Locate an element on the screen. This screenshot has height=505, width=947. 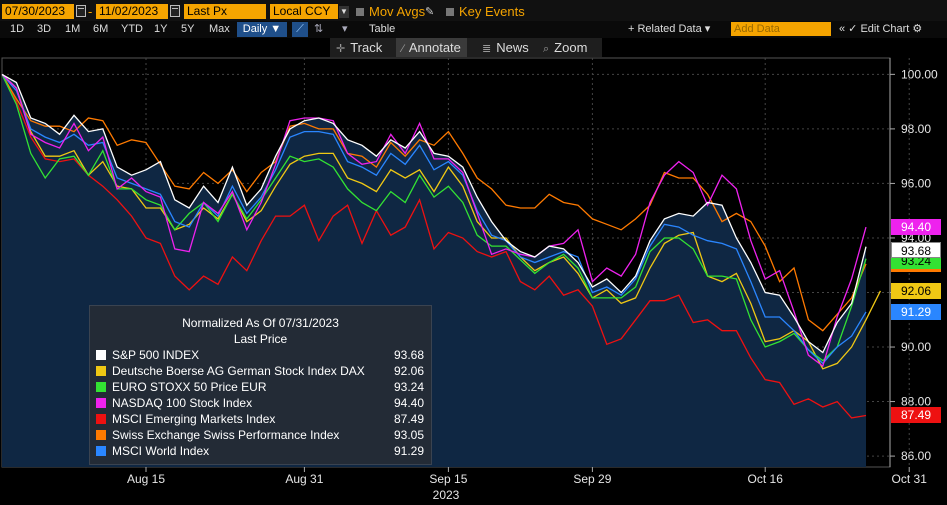
currency-selector: Local CCY is located at coordinates (304, 11).